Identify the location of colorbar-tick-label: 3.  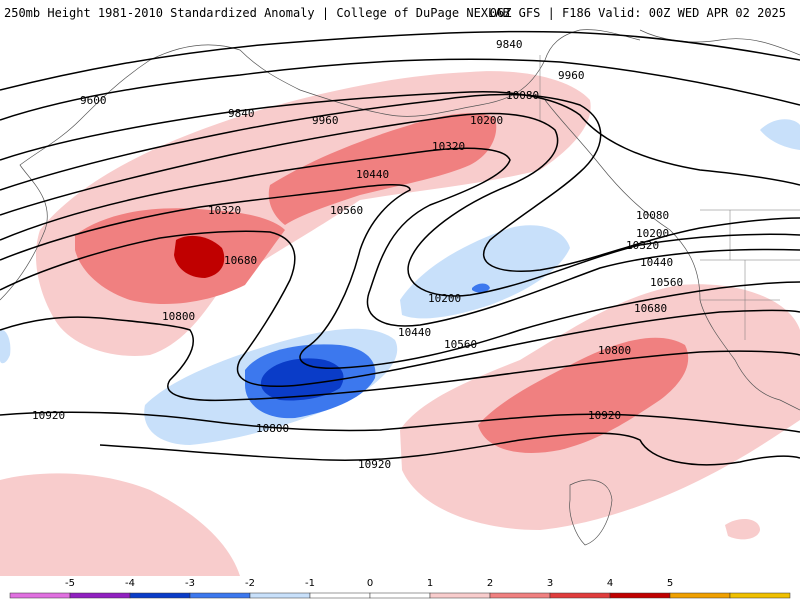
(550, 583).